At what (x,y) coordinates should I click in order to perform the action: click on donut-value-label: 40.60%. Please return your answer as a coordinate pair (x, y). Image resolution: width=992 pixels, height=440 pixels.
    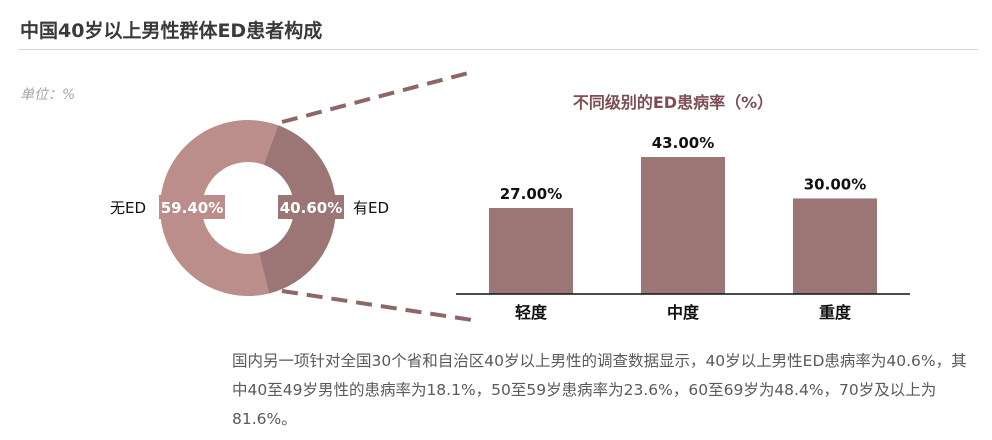
    Looking at the image, I should click on (311, 208).